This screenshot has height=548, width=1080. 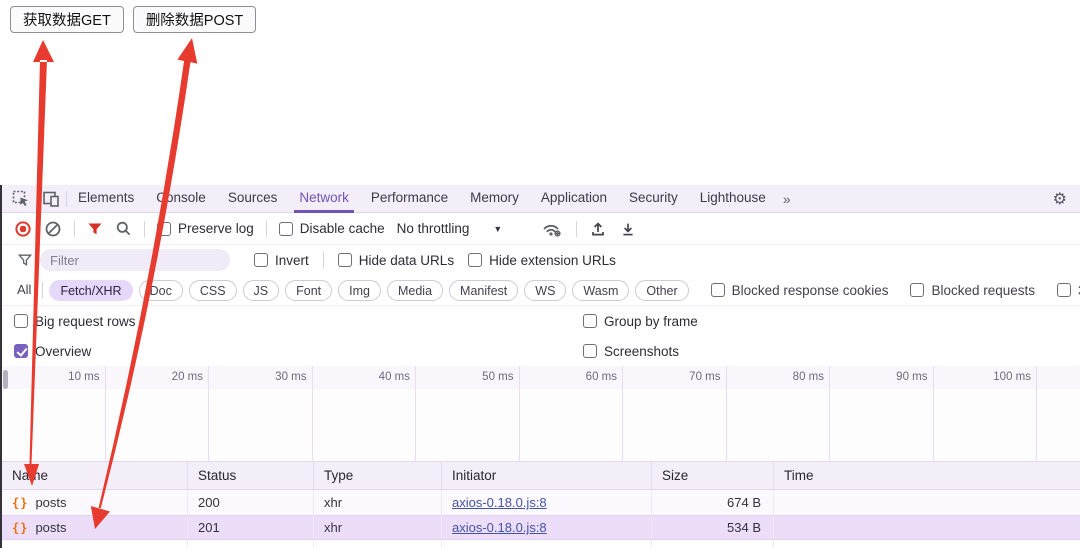 What do you see at coordinates (252, 197) in the screenshot?
I see `tab-sources: Sources` at bounding box center [252, 197].